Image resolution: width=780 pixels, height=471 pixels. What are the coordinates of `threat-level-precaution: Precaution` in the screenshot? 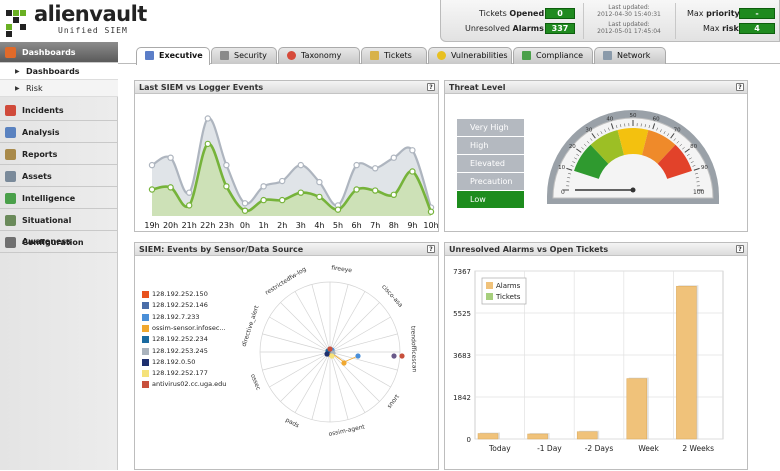 It's located at (490, 181).